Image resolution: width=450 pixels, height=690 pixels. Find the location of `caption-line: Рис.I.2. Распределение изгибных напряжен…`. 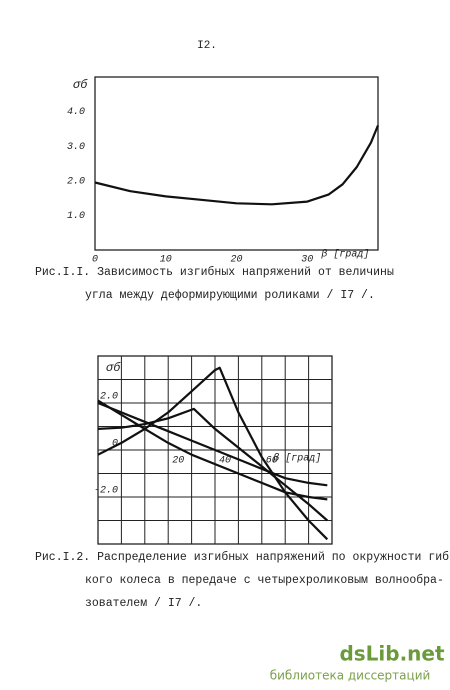

caption-line: Рис.I.2. Распределение изгибных напряжен… is located at coordinates (242, 557).